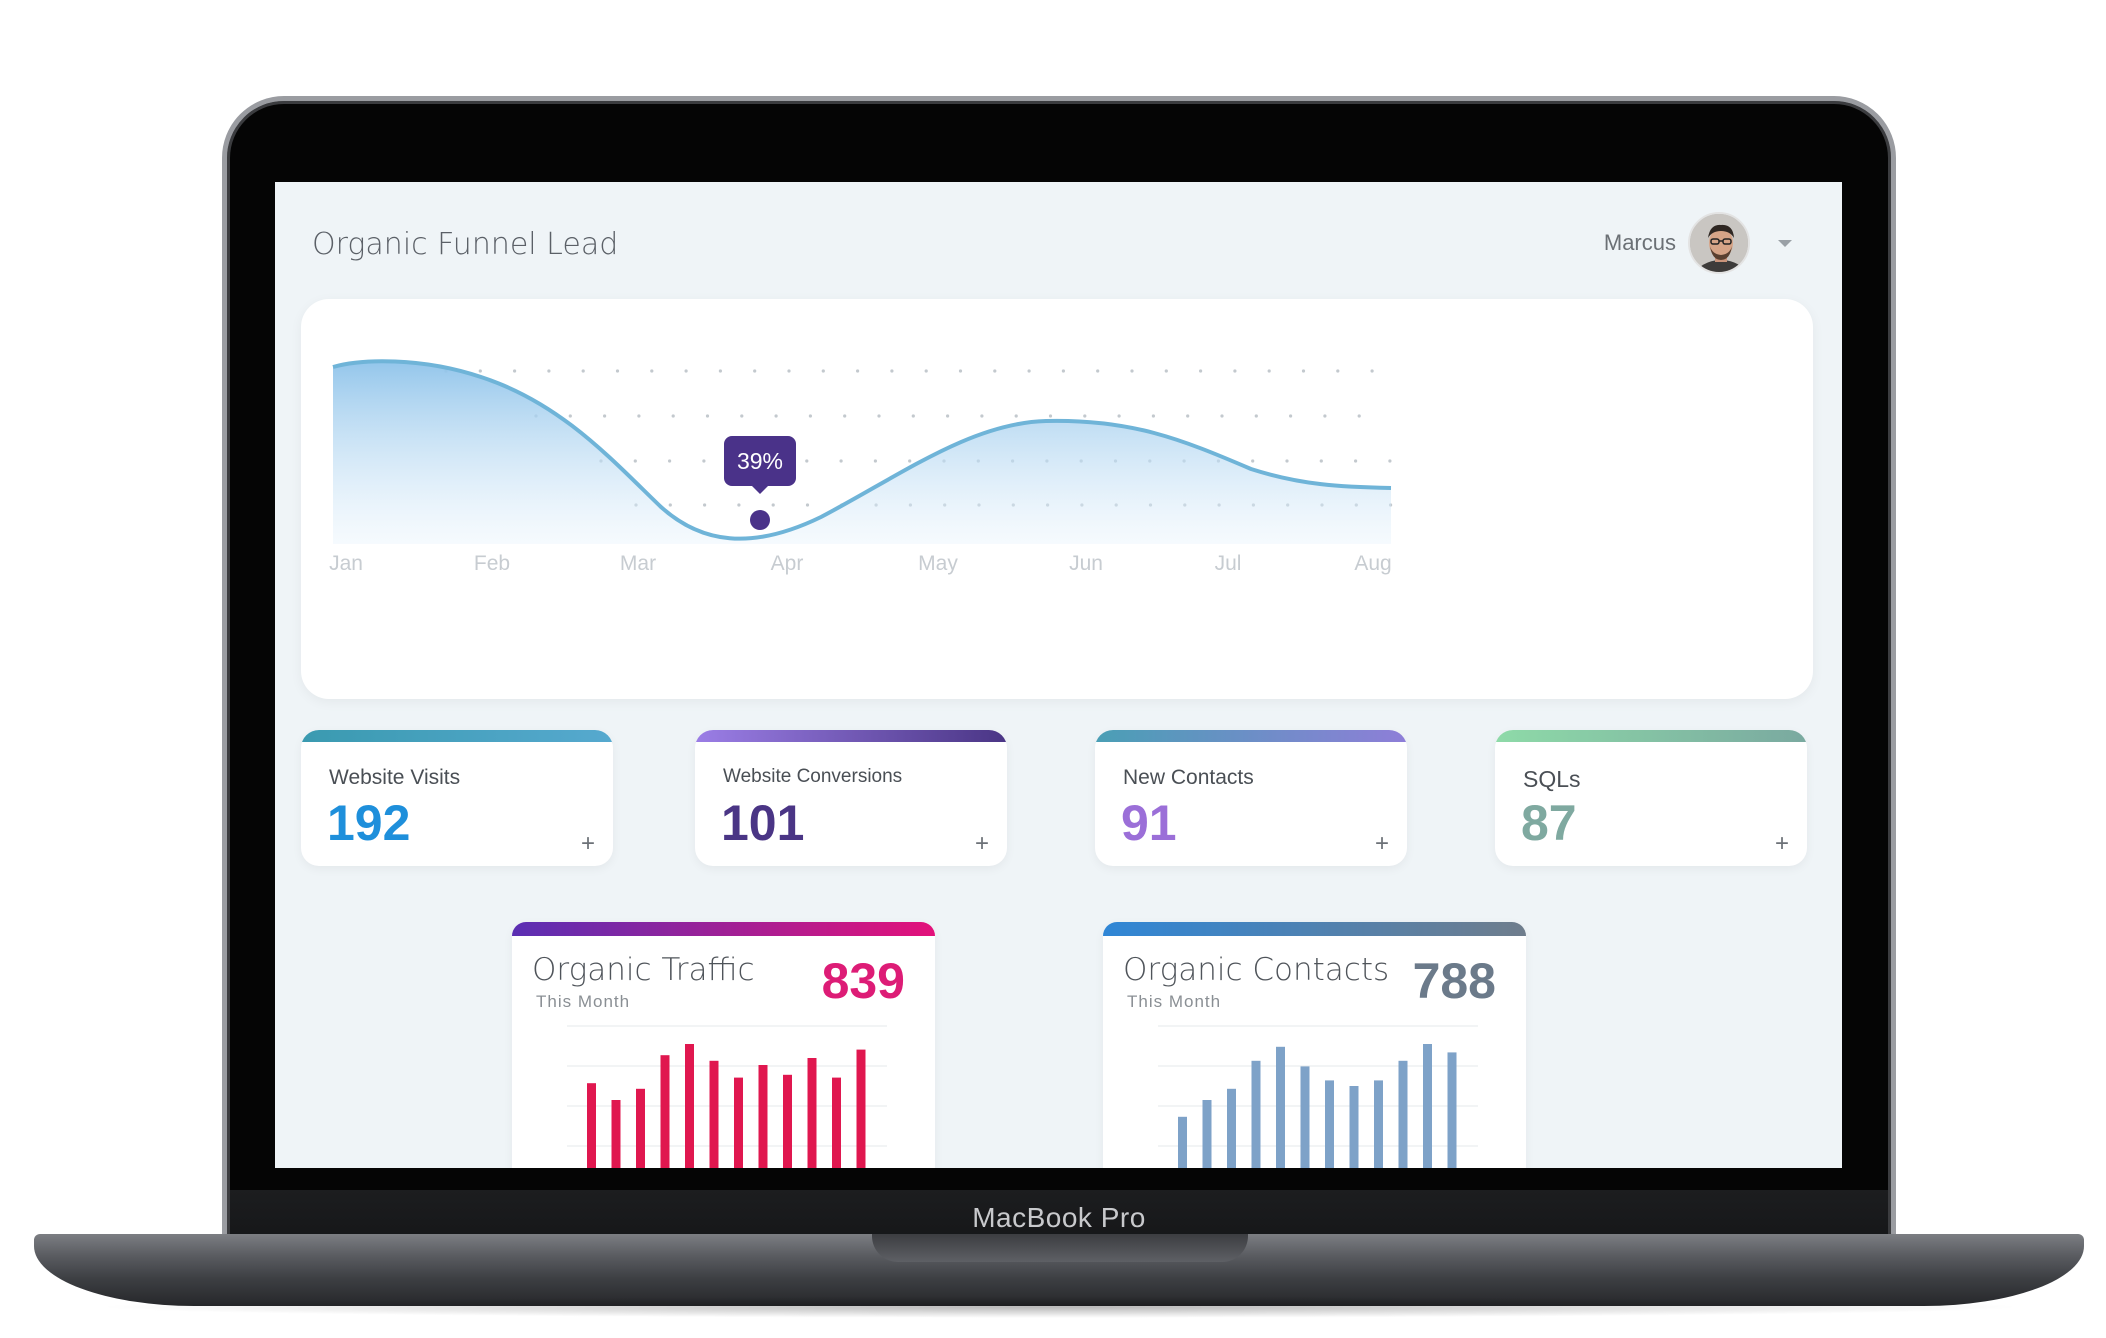 This screenshot has height=1338, width=2106. Describe the element at coordinates (863, 981) in the screenshot. I see `card-value: 839` at that location.